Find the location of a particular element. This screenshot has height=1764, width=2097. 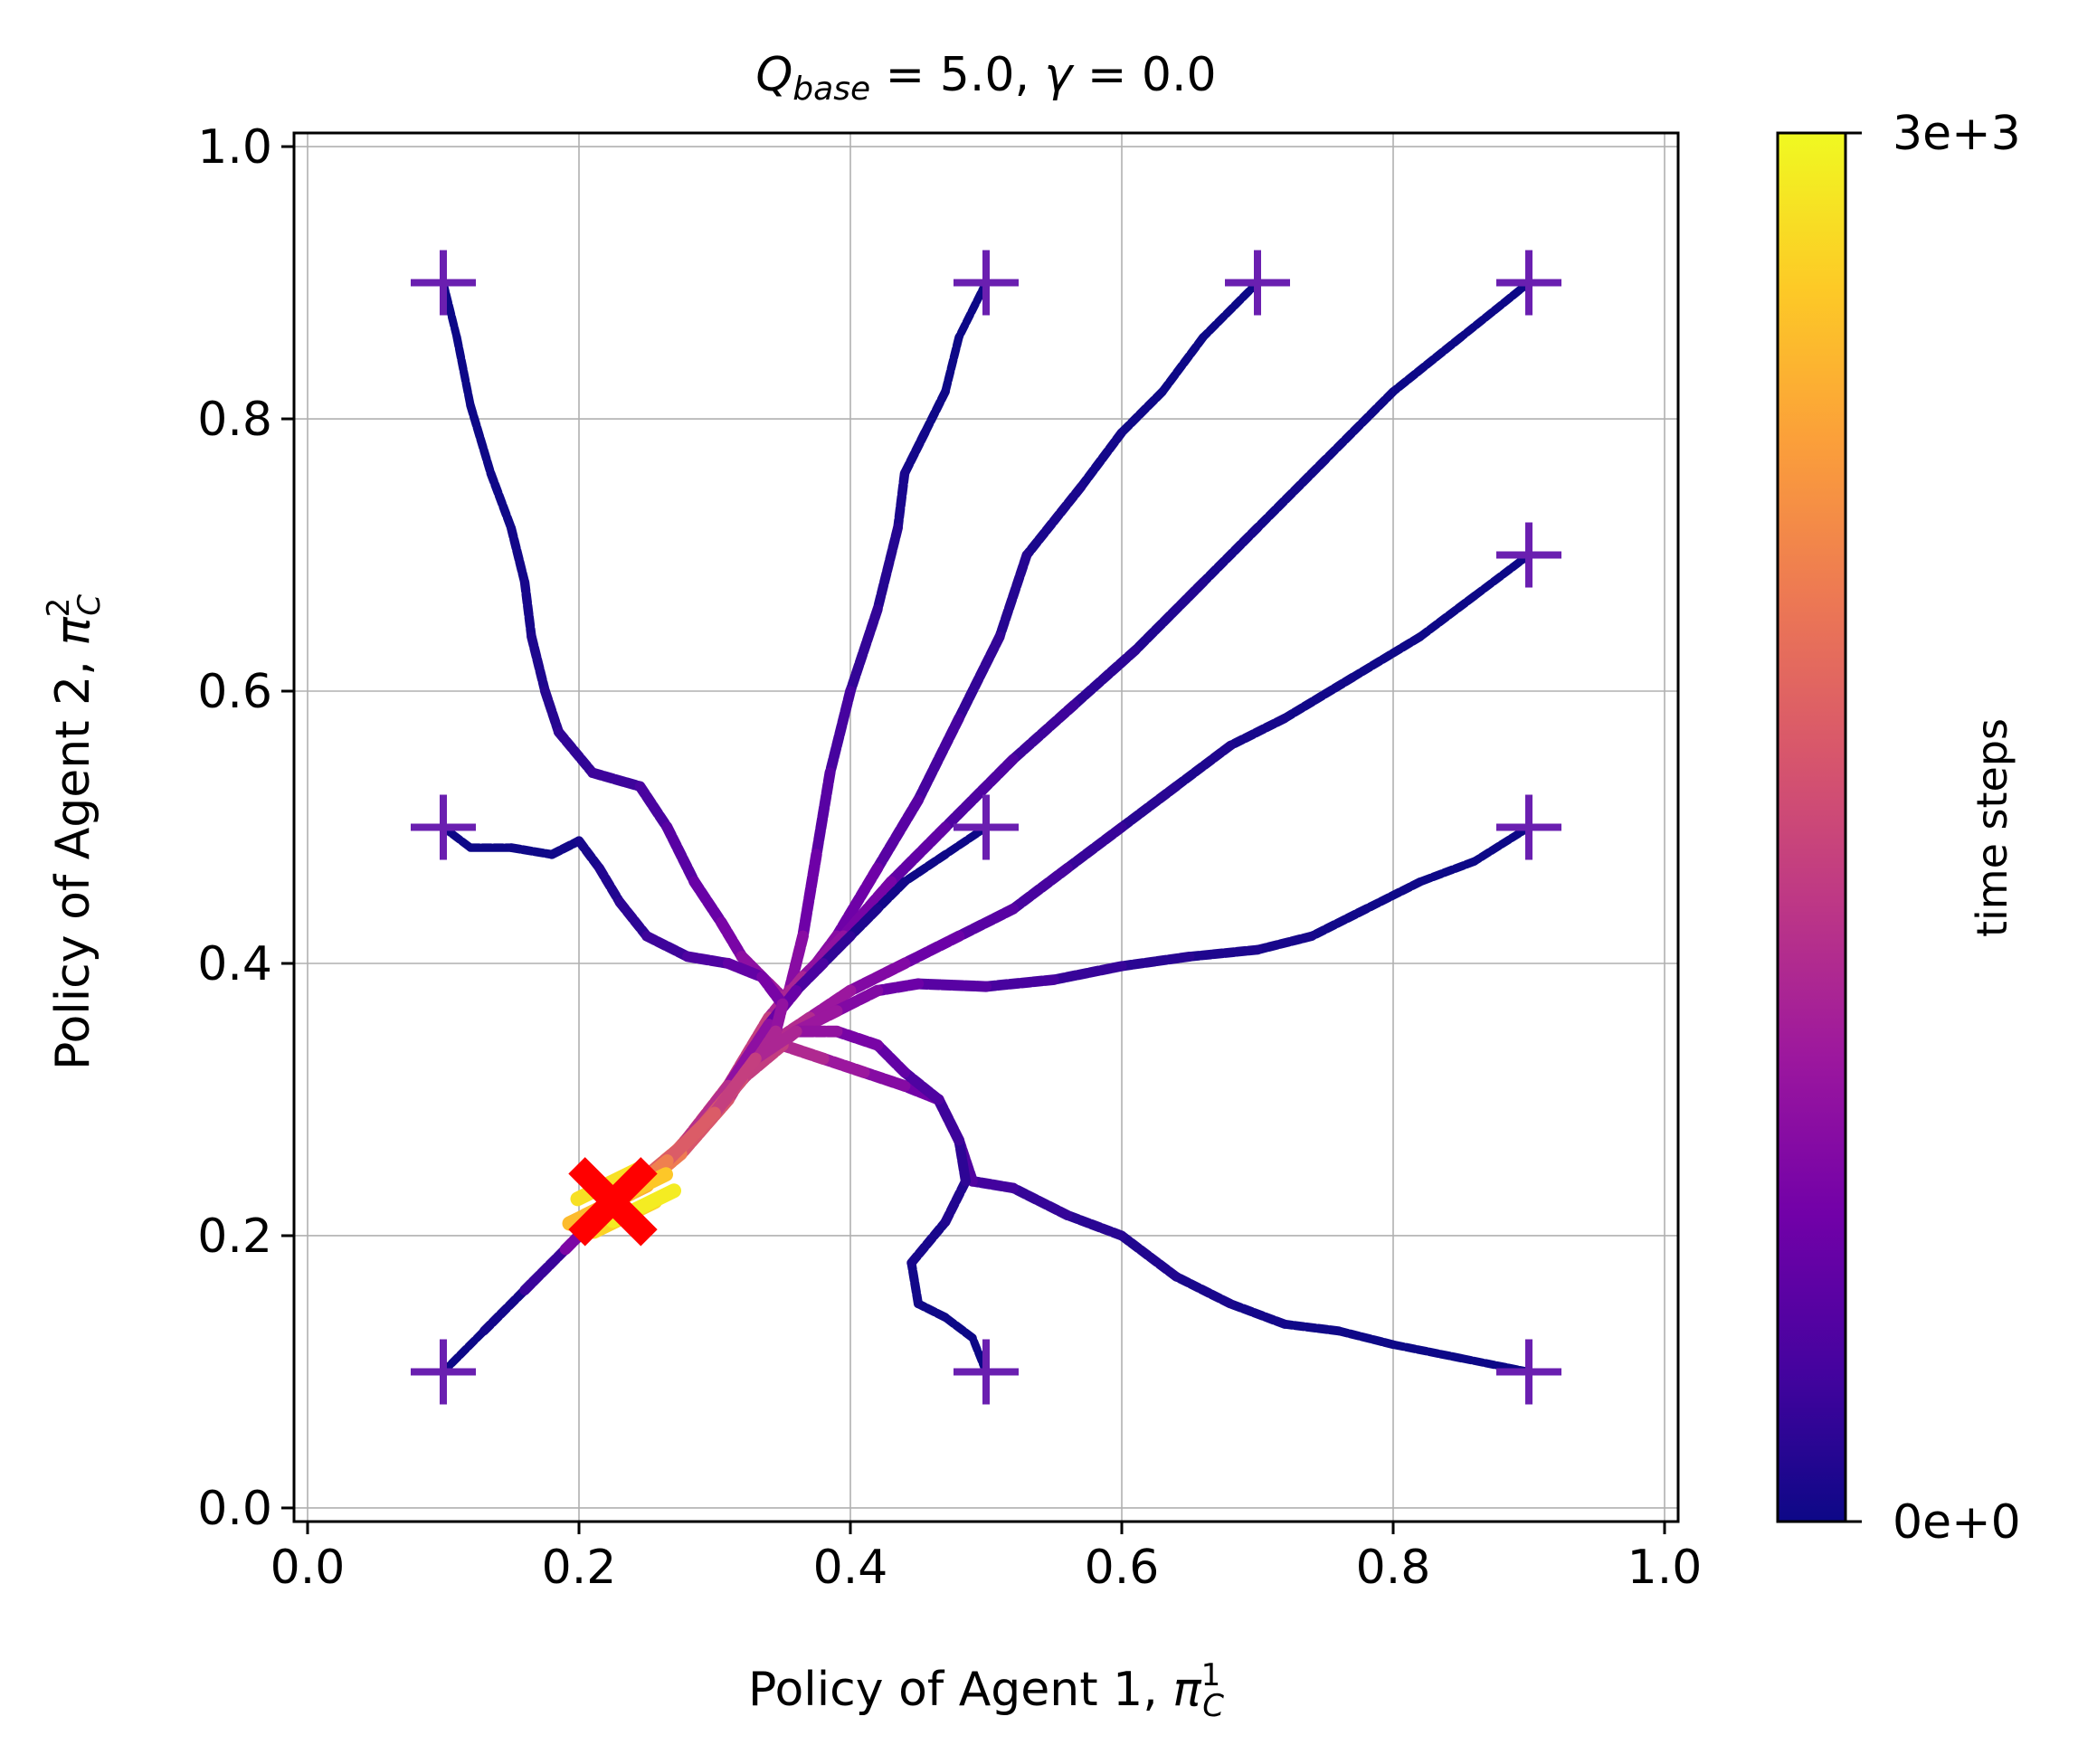

title-q-subscript: base is located at coordinates (831, 89).